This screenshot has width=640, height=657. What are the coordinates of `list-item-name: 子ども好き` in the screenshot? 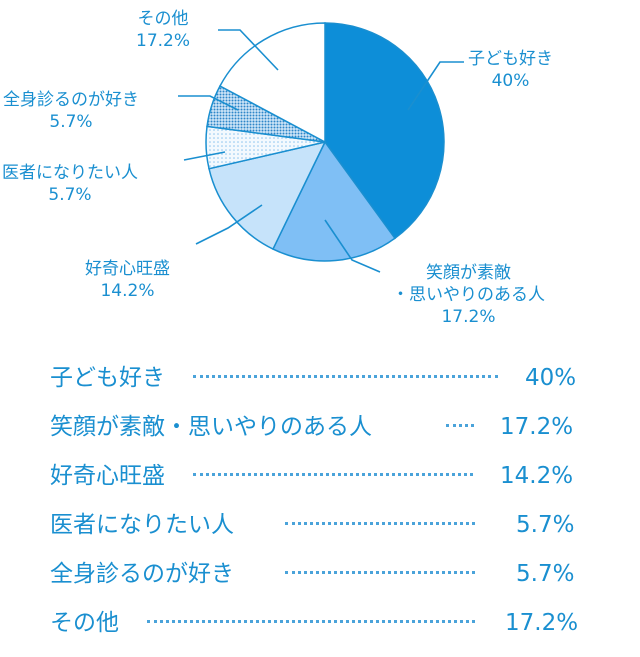 It's located at (107, 378).